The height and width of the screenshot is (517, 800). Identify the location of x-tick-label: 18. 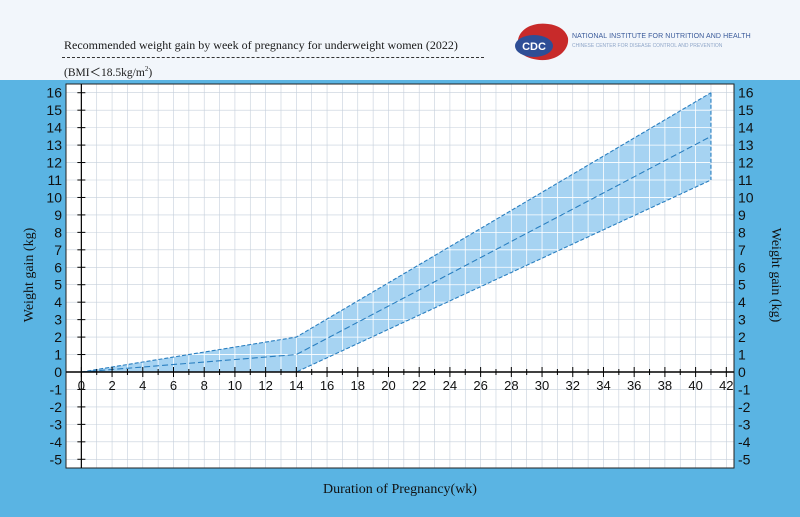
(358, 385).